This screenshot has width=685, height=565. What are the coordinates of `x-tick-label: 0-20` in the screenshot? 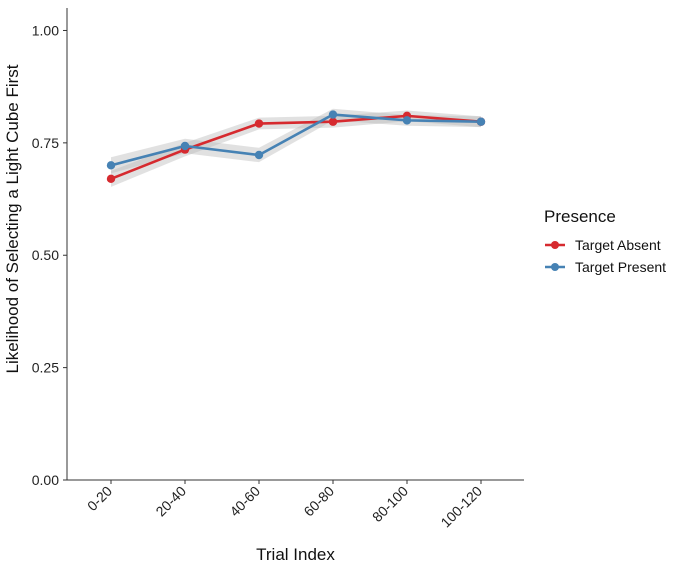 It's located at (99, 498).